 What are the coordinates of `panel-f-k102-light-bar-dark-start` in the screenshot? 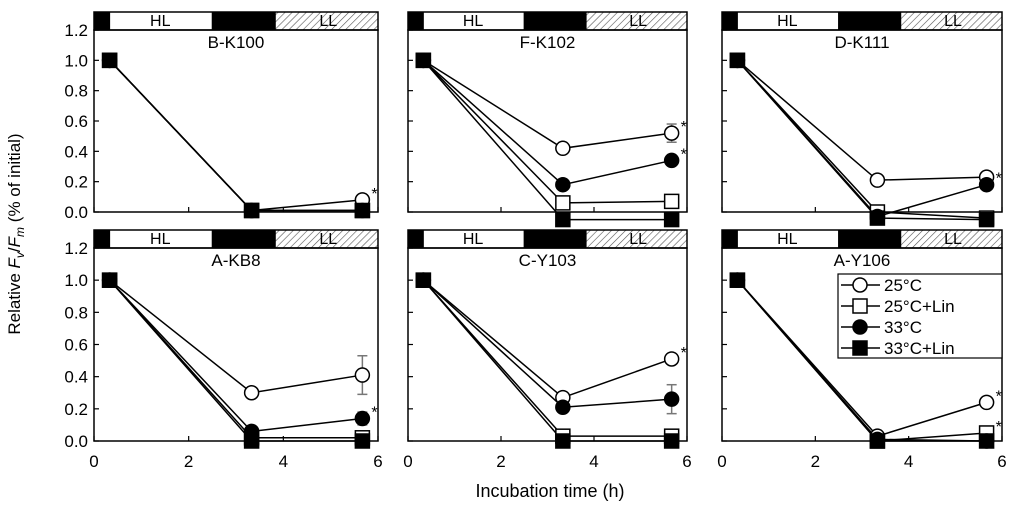 It's located at (415, 21).